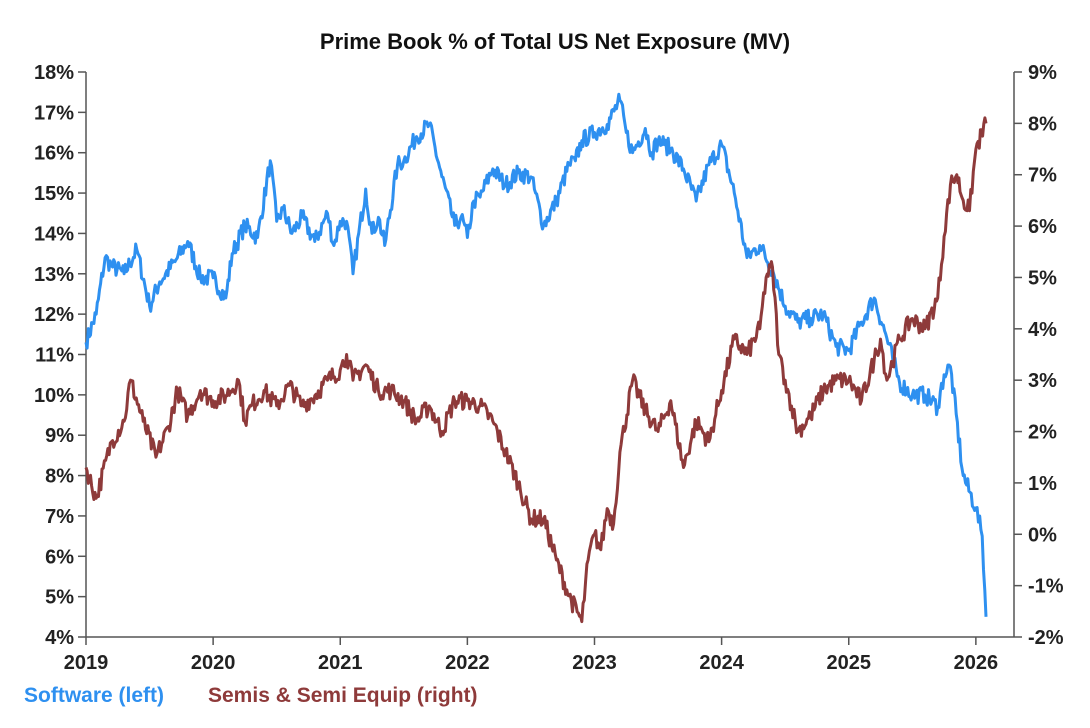 This screenshot has width=1090, height=728. I want to click on right-tick-label: 0%, so click(1042, 535).